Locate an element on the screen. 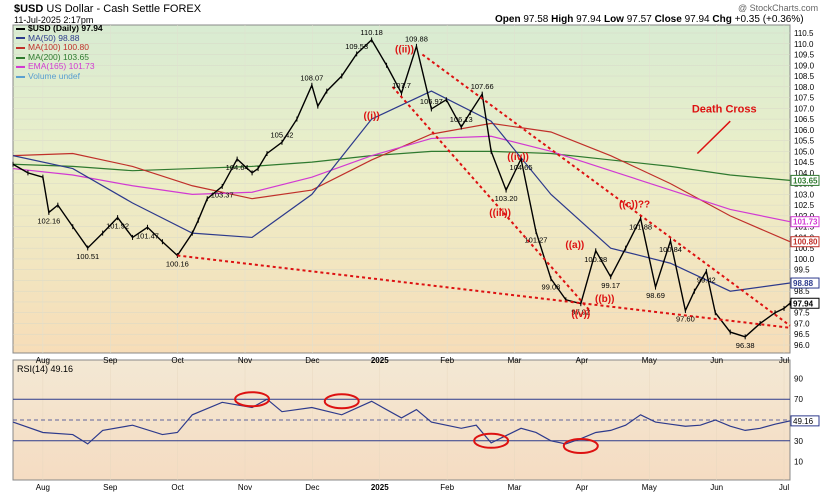  y-tick-label: 100.0 is located at coordinates (804, 259).